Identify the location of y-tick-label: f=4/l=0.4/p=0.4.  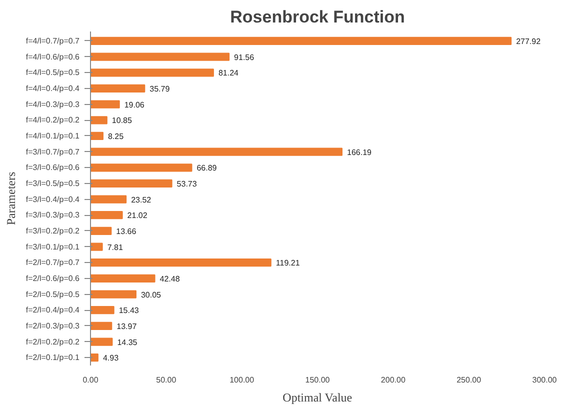
(53, 88).